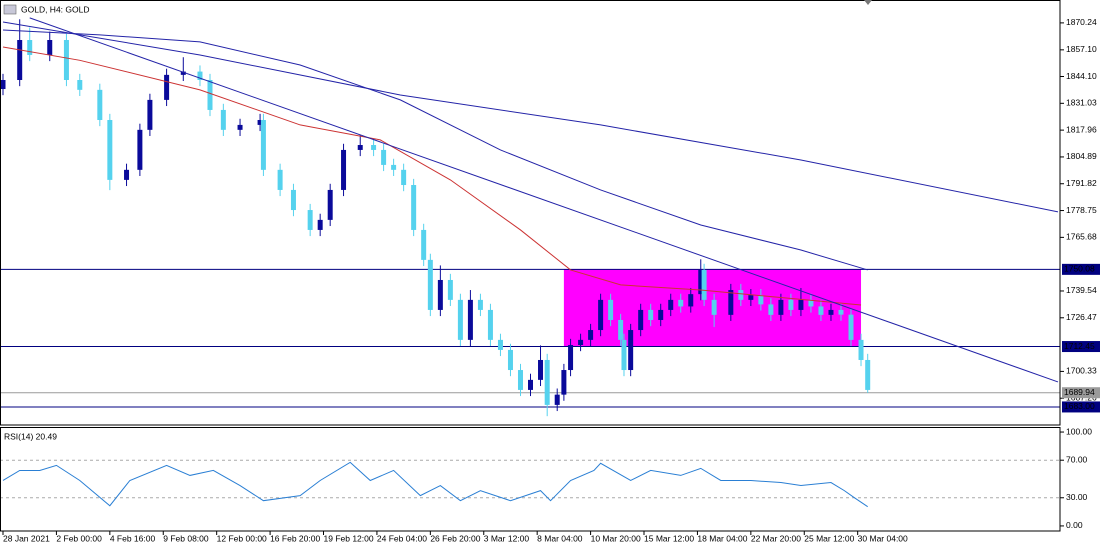 The width and height of the screenshot is (1100, 544). Describe the element at coordinates (616, 538) in the screenshot. I see `x-tick-label: 10 Mar 20:00` at that location.